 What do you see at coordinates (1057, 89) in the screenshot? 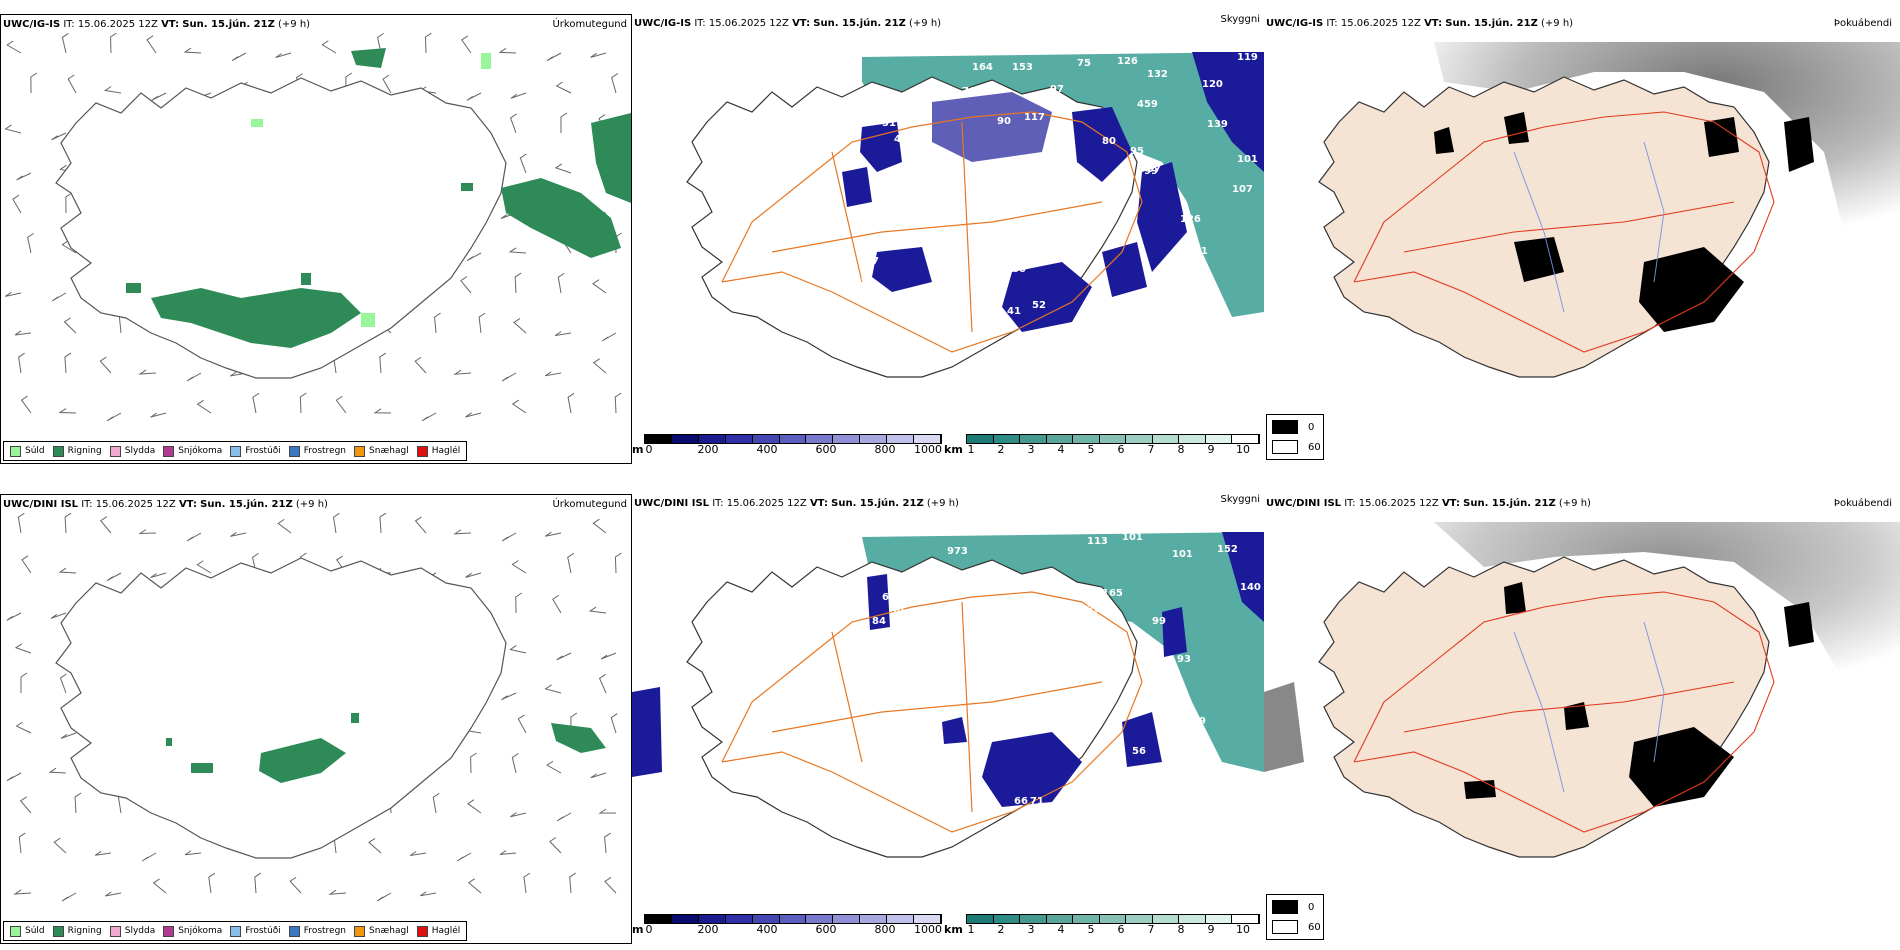
I see `cloud-base-label: 97` at bounding box center [1057, 89].